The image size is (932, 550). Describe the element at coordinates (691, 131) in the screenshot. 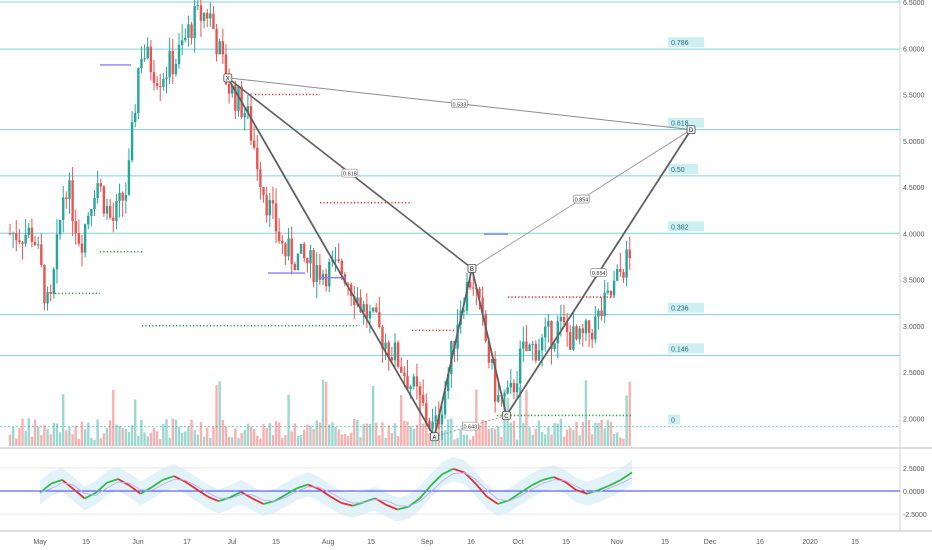

I see `pattern-point-label: D` at that location.